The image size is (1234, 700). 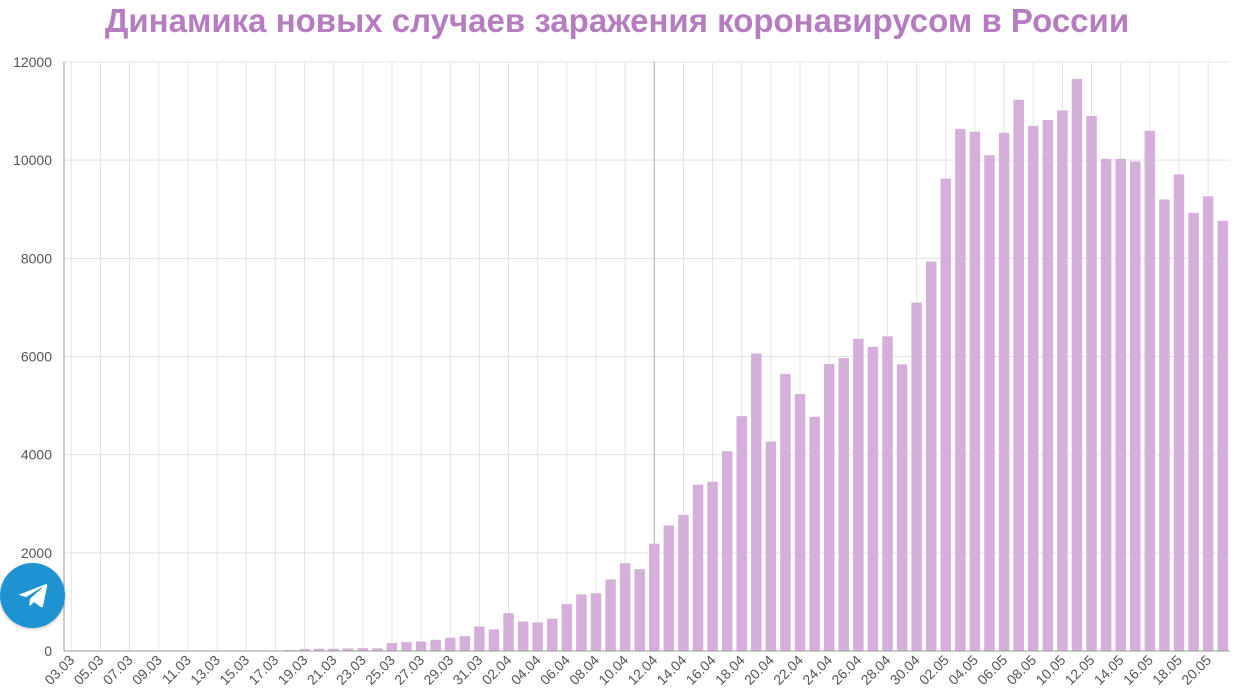 What do you see at coordinates (858, 494) in the screenshot?
I see `bar-26.04` at bounding box center [858, 494].